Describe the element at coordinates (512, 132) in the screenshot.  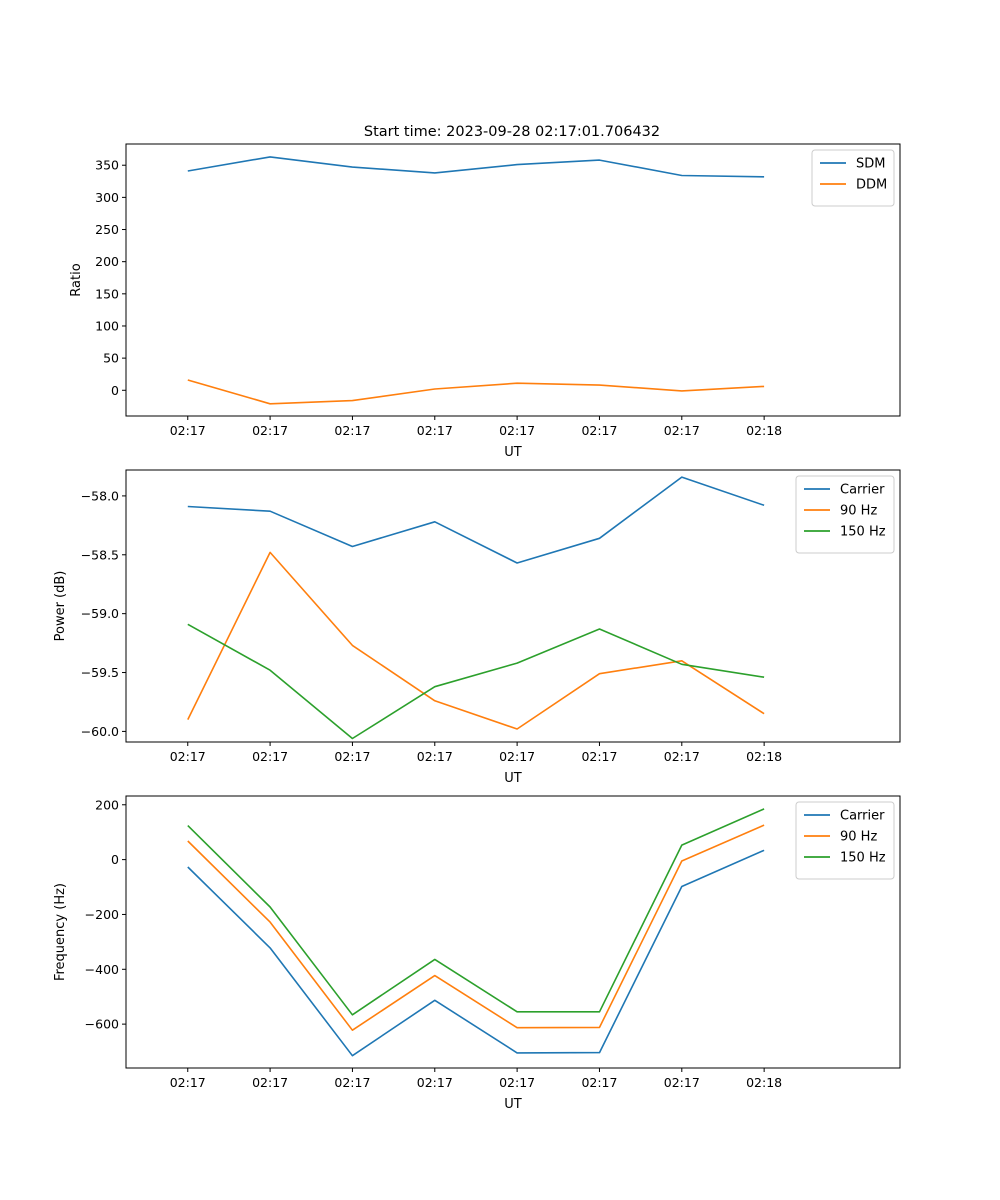
I see `figure-title: Start time: 2023-09-28 02:17:01.706432` at that location.